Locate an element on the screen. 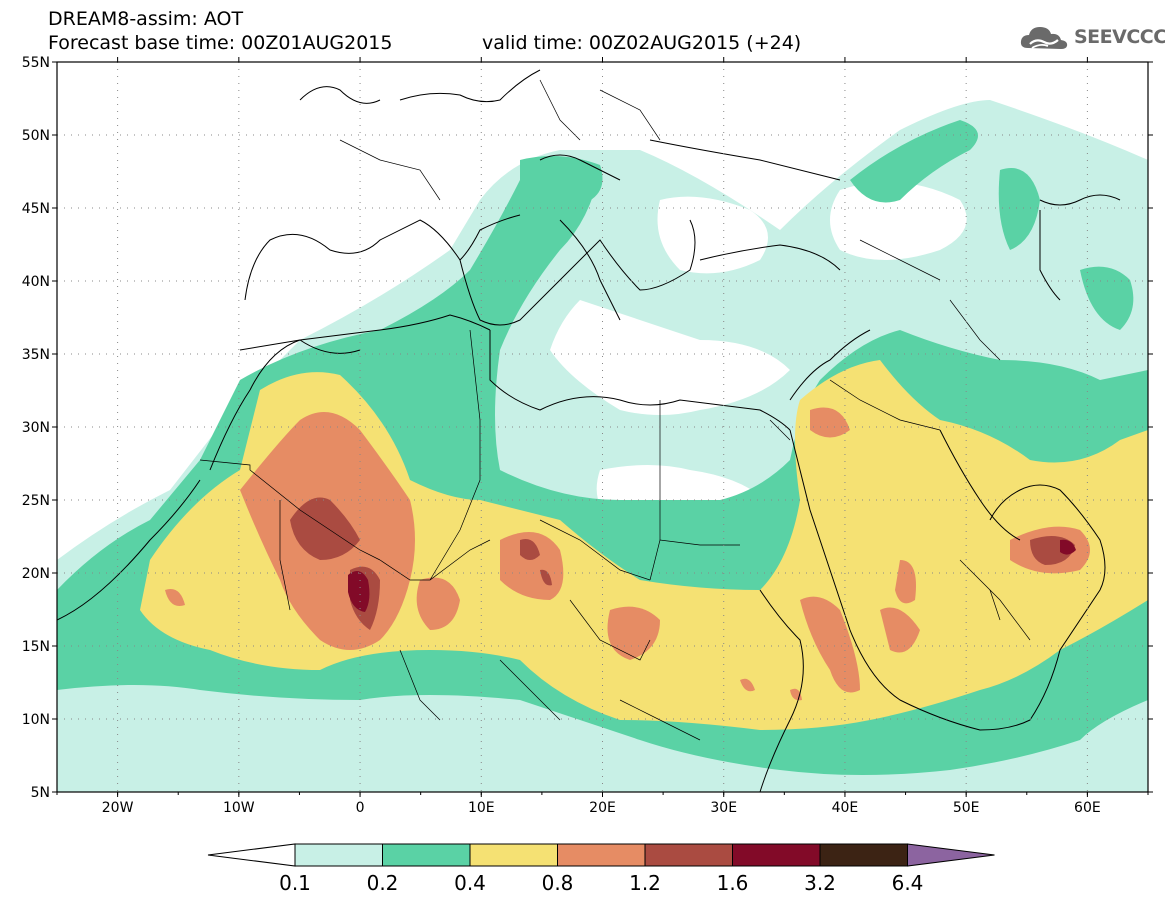  lon-label: 60E is located at coordinates (1087, 808).